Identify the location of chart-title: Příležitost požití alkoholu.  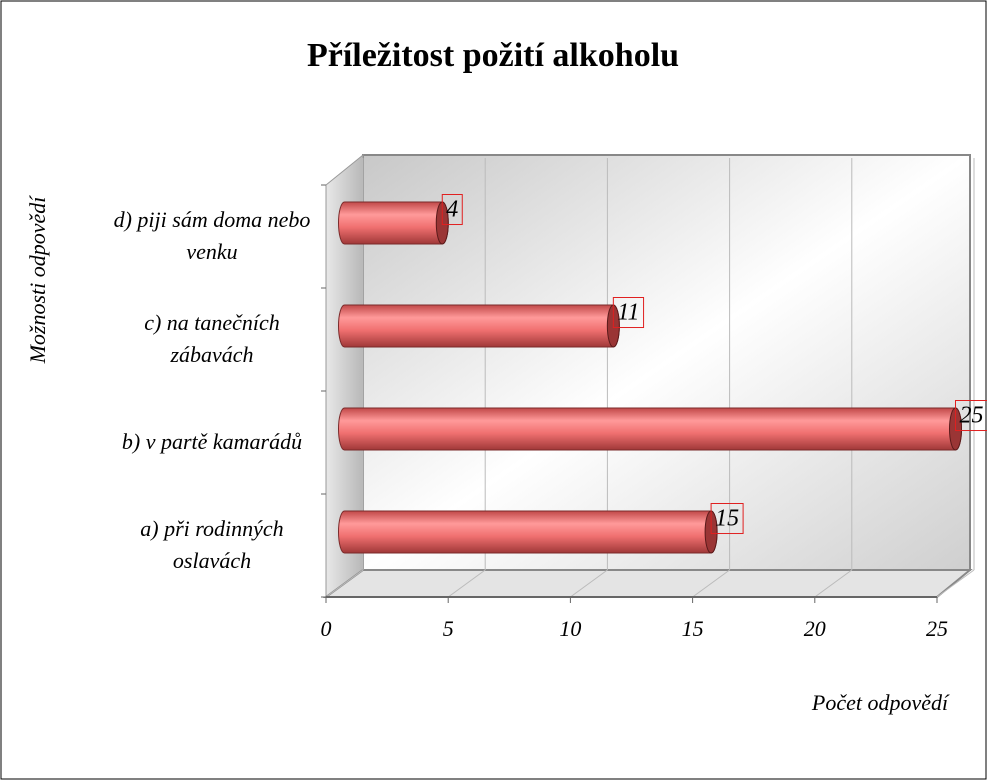
(493, 55).